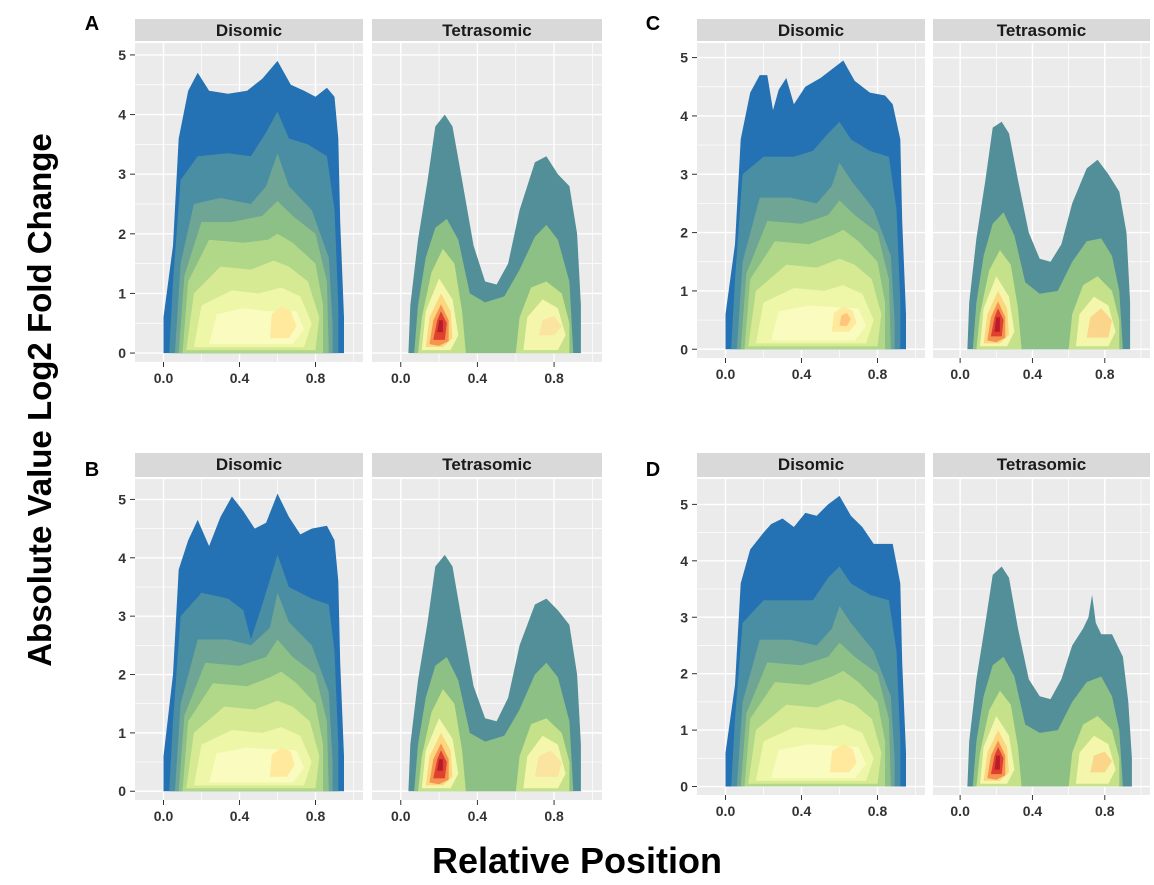 The width and height of the screenshot is (1154, 885). What do you see at coordinates (92, 470) in the screenshot?
I see `panel-label: B` at bounding box center [92, 470].